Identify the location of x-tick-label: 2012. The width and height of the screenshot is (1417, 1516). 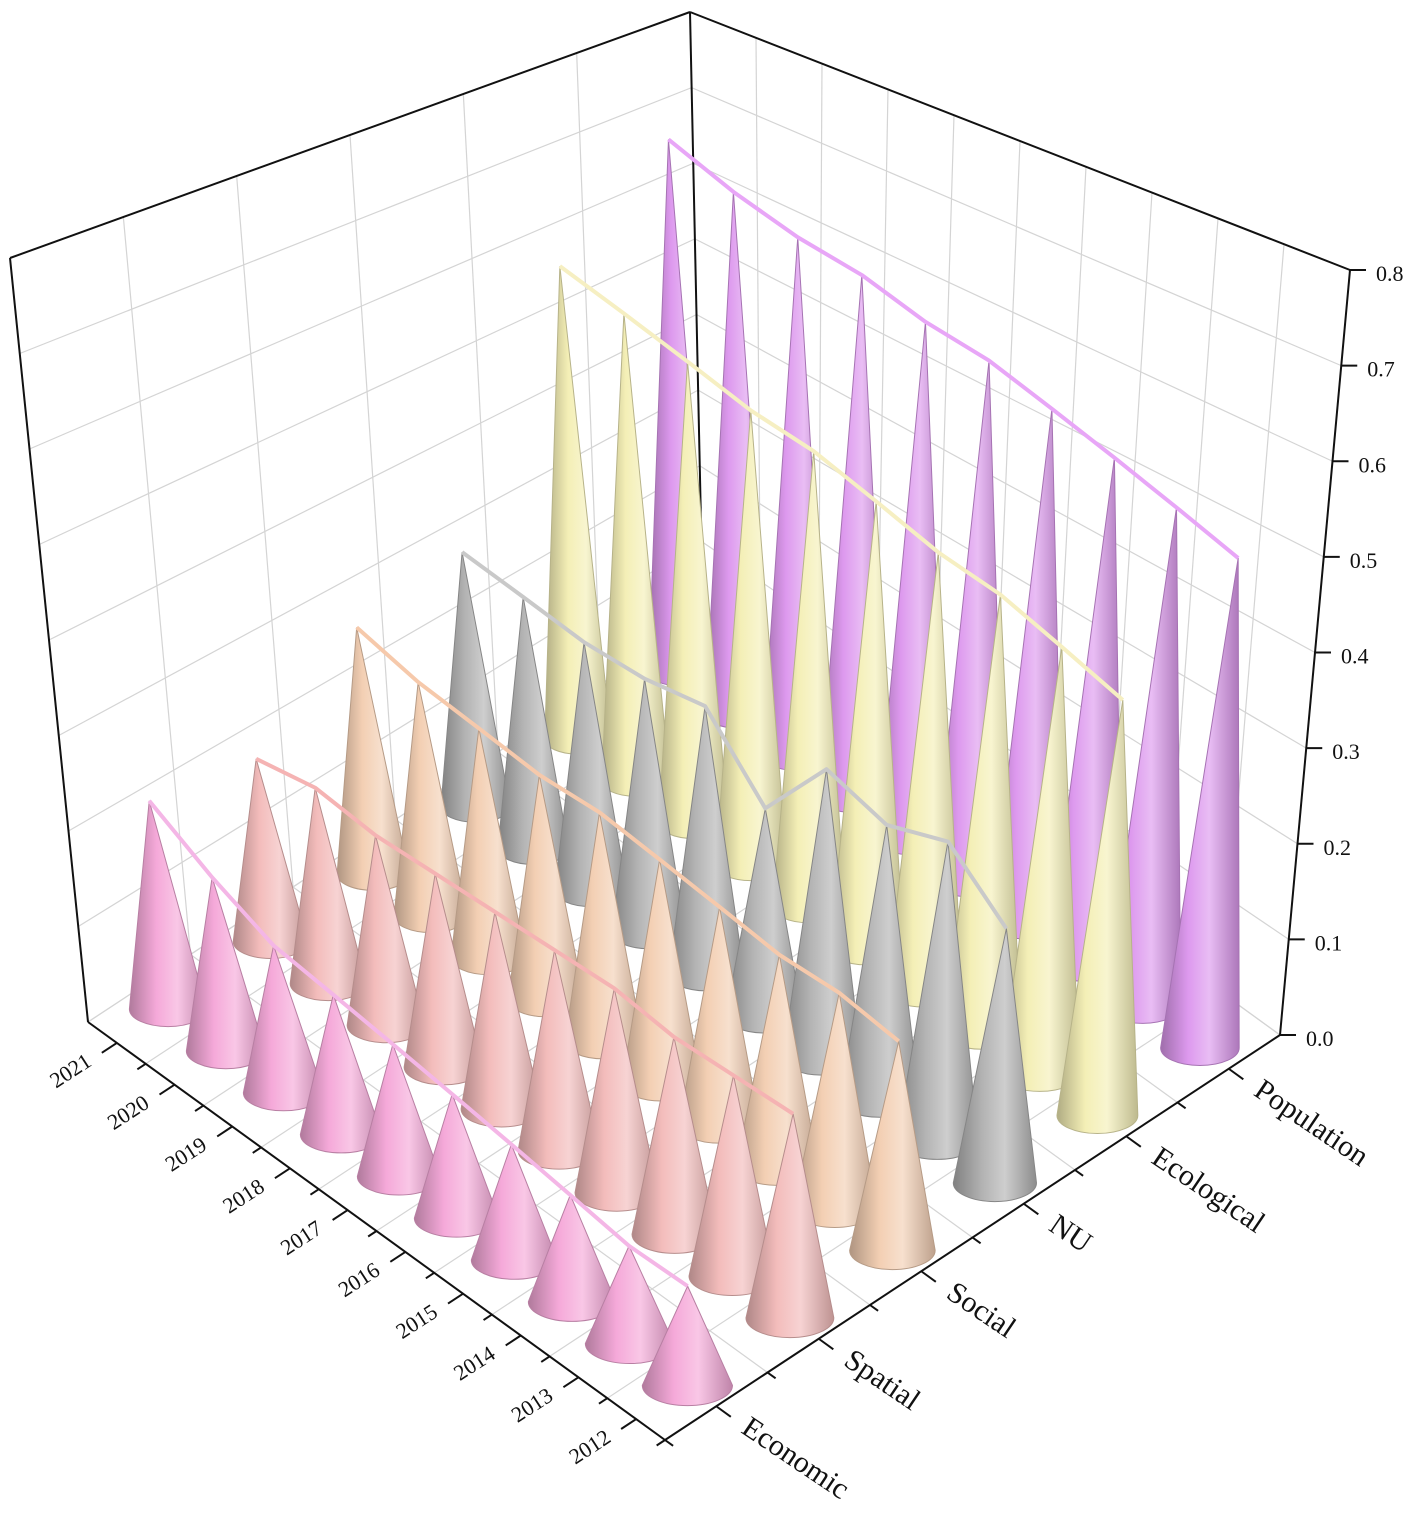
(589, 1446).